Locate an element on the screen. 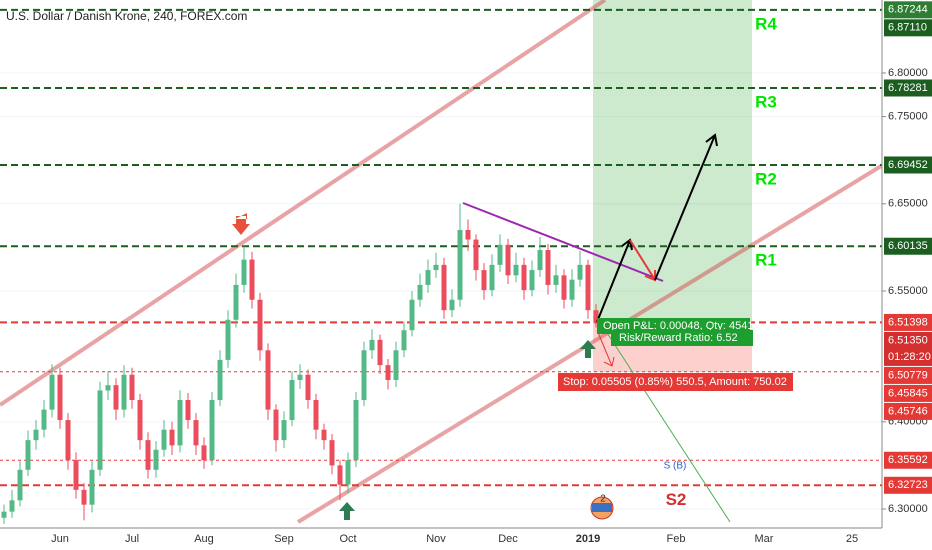 The image size is (932, 550). y-tick-label: 6.55000 is located at coordinates (908, 291).